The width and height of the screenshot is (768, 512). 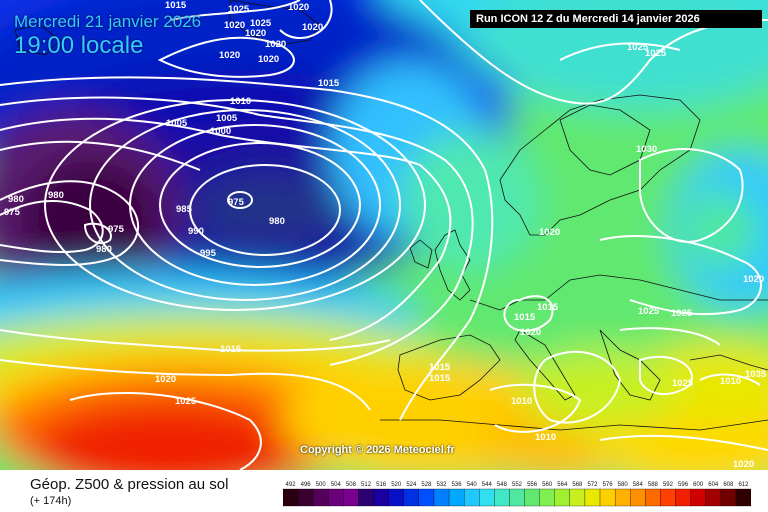 I want to click on scale-tick-label: 500, so click(x=321, y=485).